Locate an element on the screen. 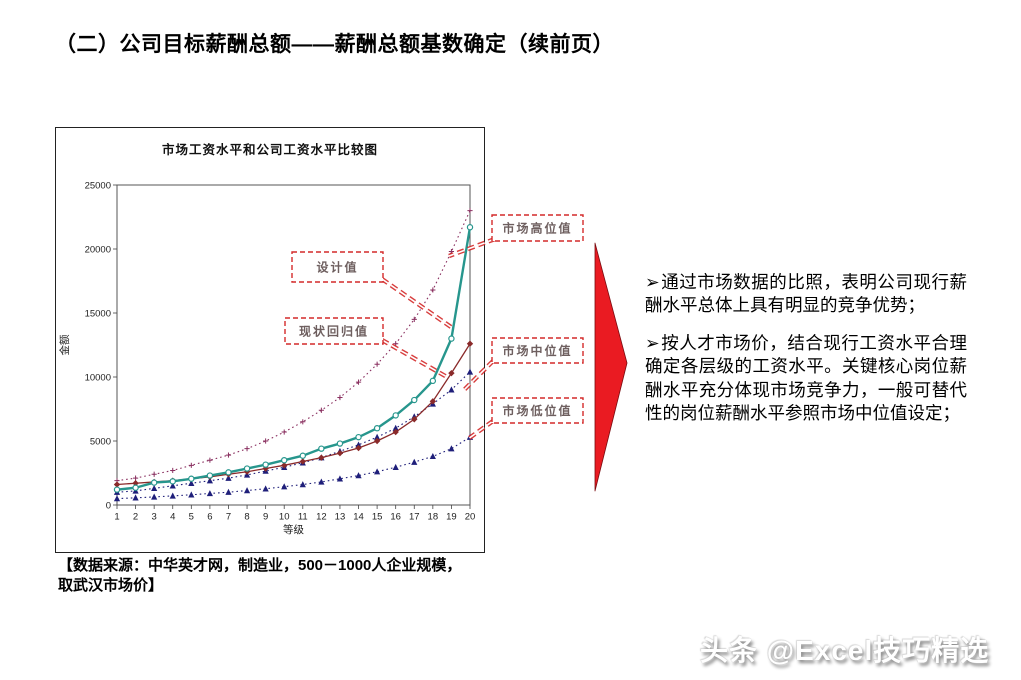  svg-text: 15000 is located at coordinates (98, 314).